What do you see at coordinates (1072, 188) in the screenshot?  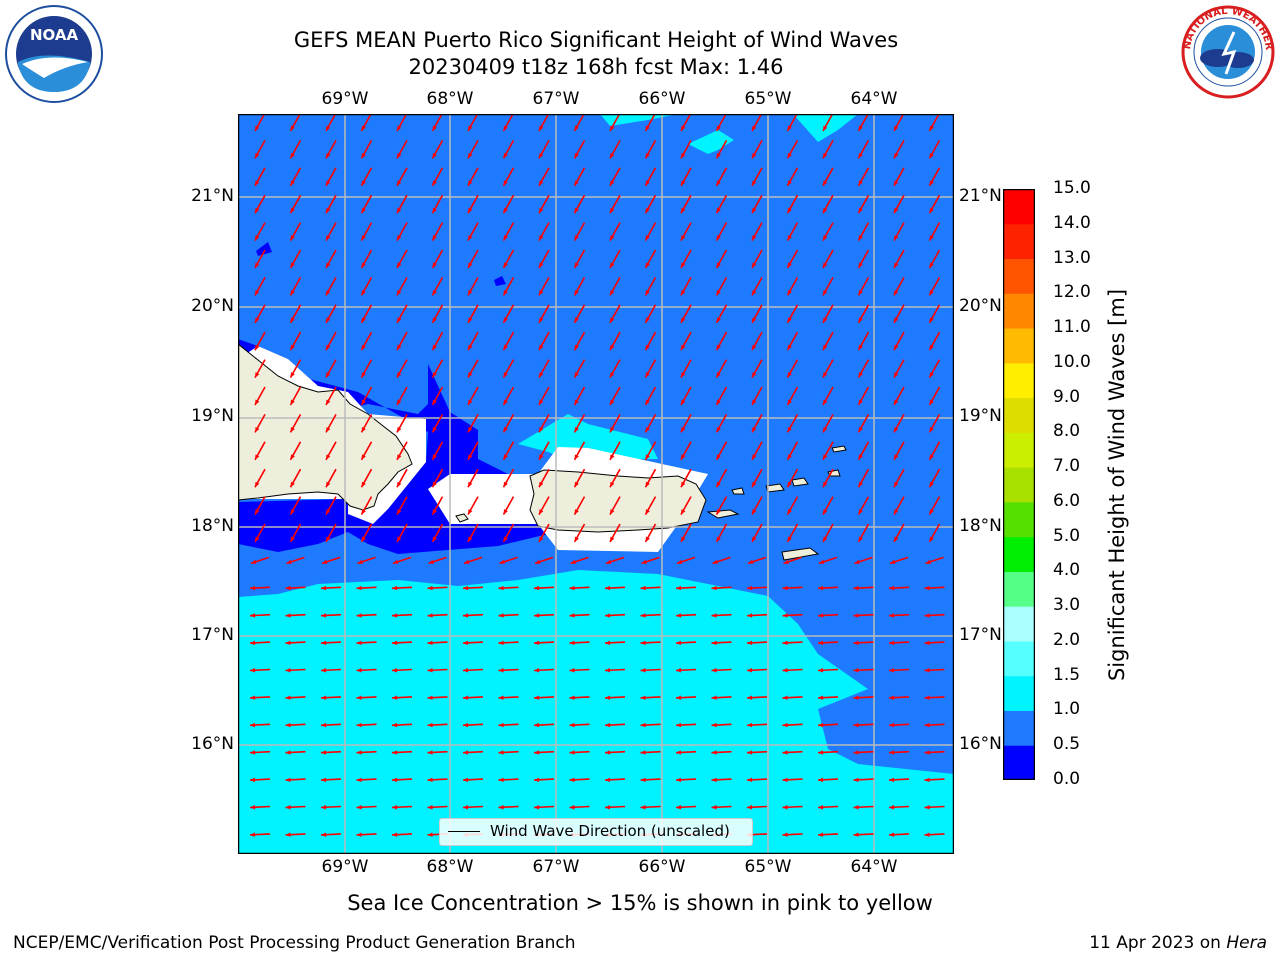 I see `colorbar-tick-label: 15.0` at bounding box center [1072, 188].